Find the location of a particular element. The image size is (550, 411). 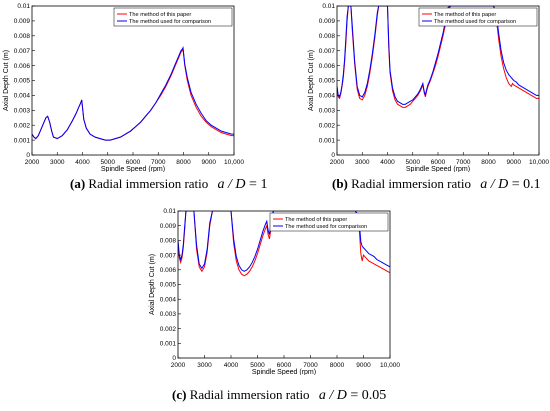

y-tick-label-b-8: 0.008 is located at coordinates (327, 36).